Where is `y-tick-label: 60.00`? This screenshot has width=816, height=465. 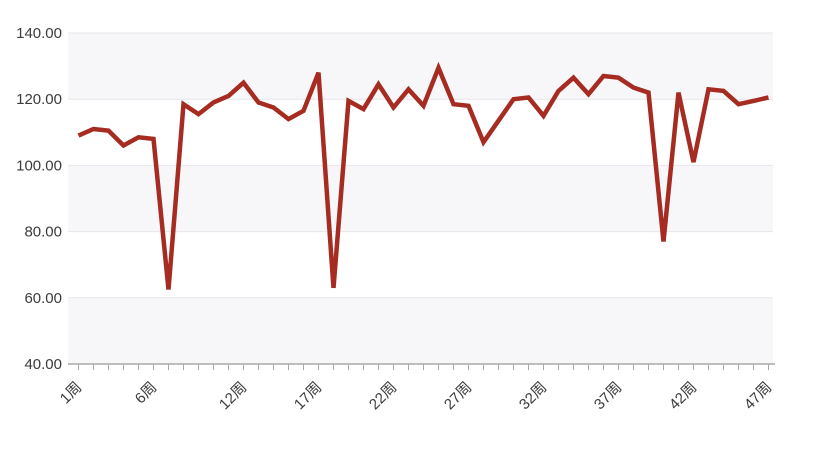 y-tick-label: 60.00 is located at coordinates (43, 298).